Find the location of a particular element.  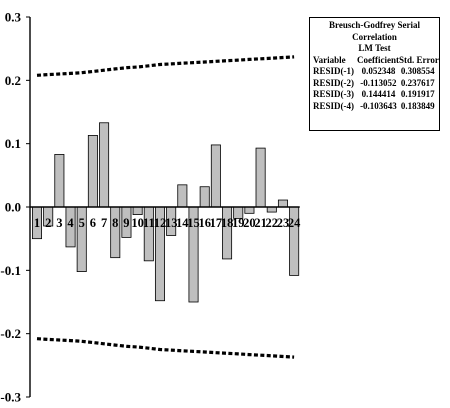

x-tick-label: 16 is located at coordinates (204, 223).